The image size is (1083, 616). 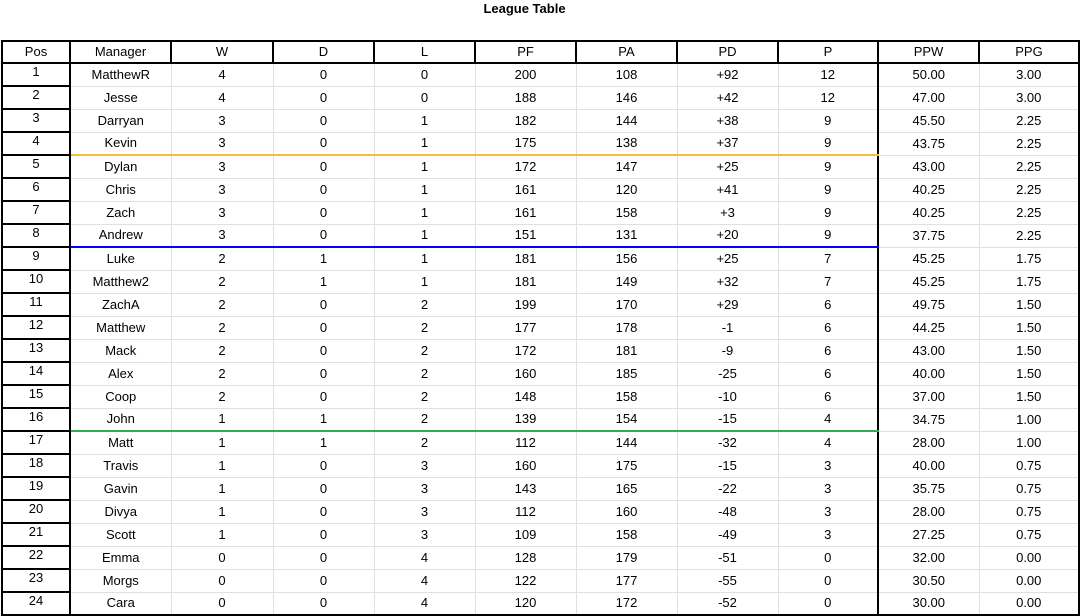 What do you see at coordinates (928, 419) in the screenshot?
I see `cell-ppw: 34.75` at bounding box center [928, 419].